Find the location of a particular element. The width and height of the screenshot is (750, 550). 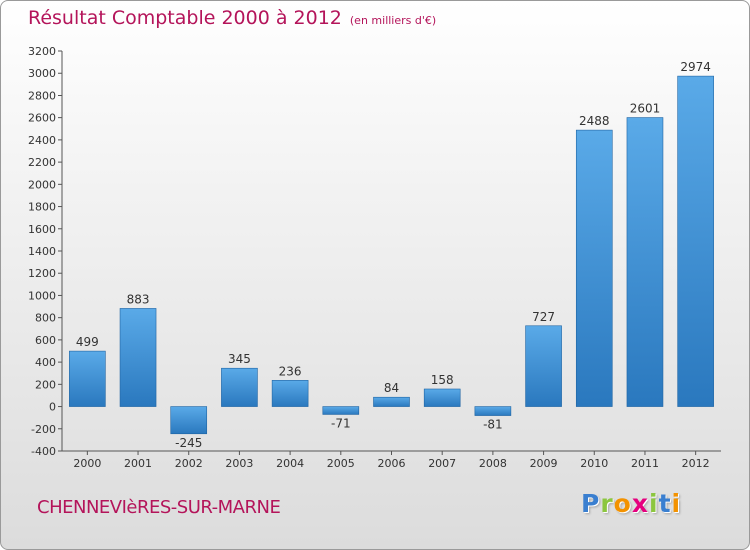

y-tick-label: 1200 is located at coordinates (42, 273).